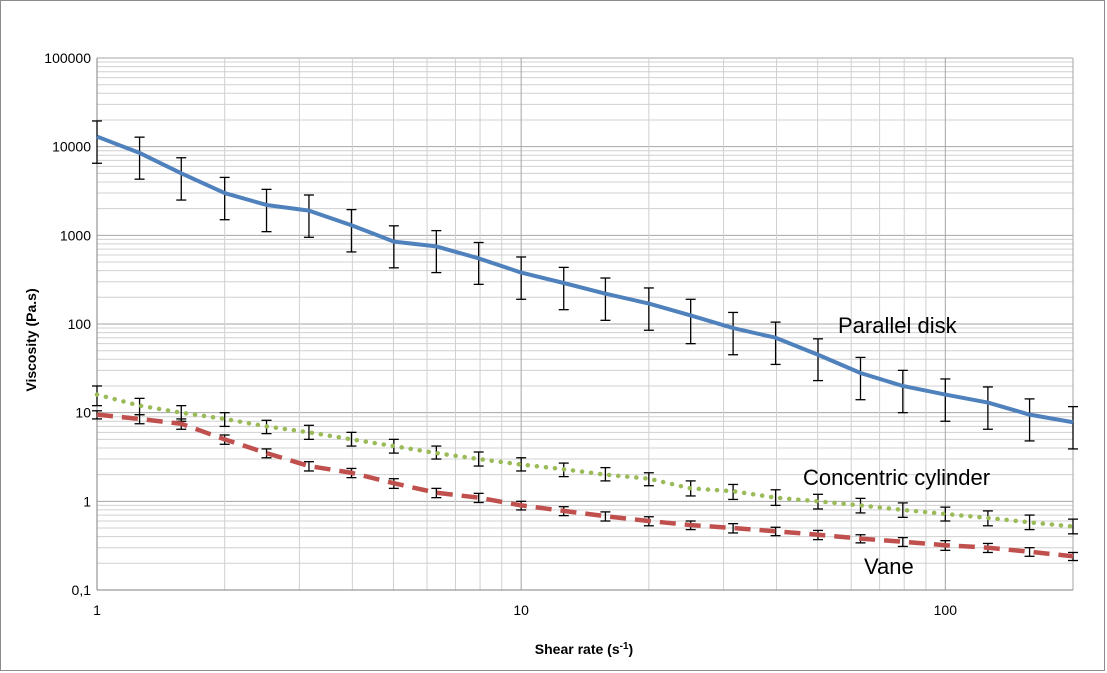 The image size is (1107, 673). Describe the element at coordinates (83, 413) in the screenshot. I see `y-tick-label: 10` at that location.